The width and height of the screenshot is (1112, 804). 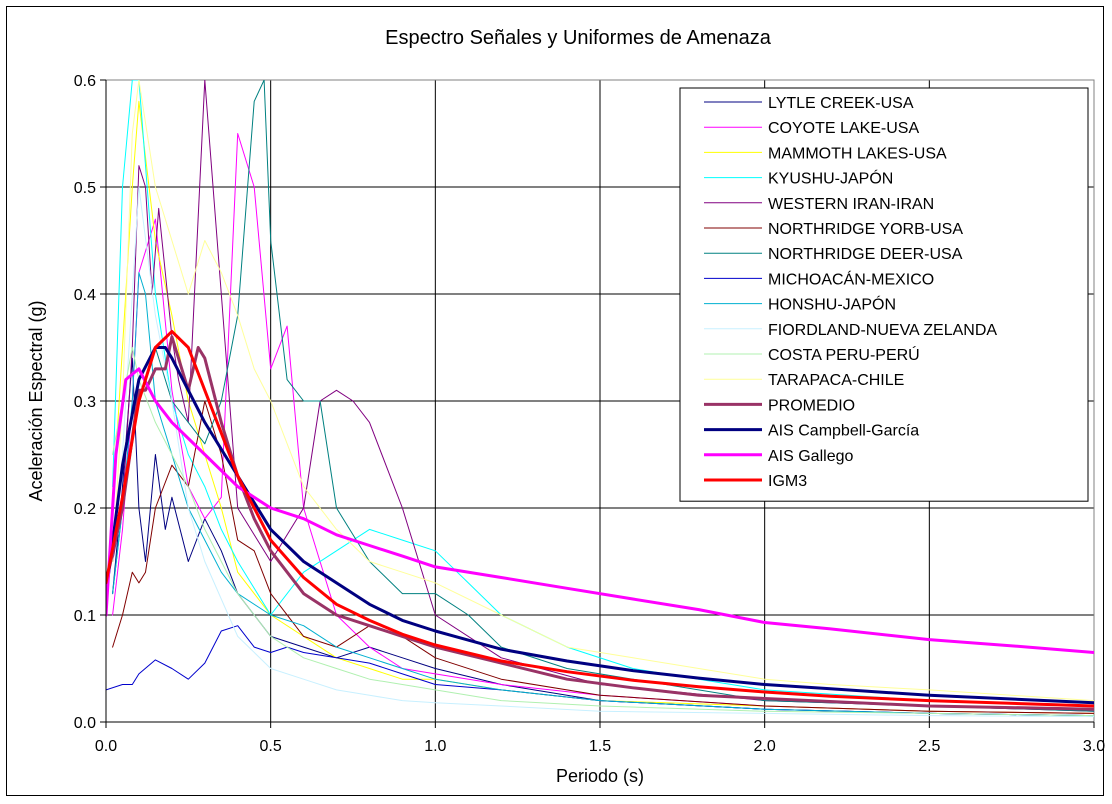 I want to click on x-tick-label: 2.0, so click(x=765, y=746).